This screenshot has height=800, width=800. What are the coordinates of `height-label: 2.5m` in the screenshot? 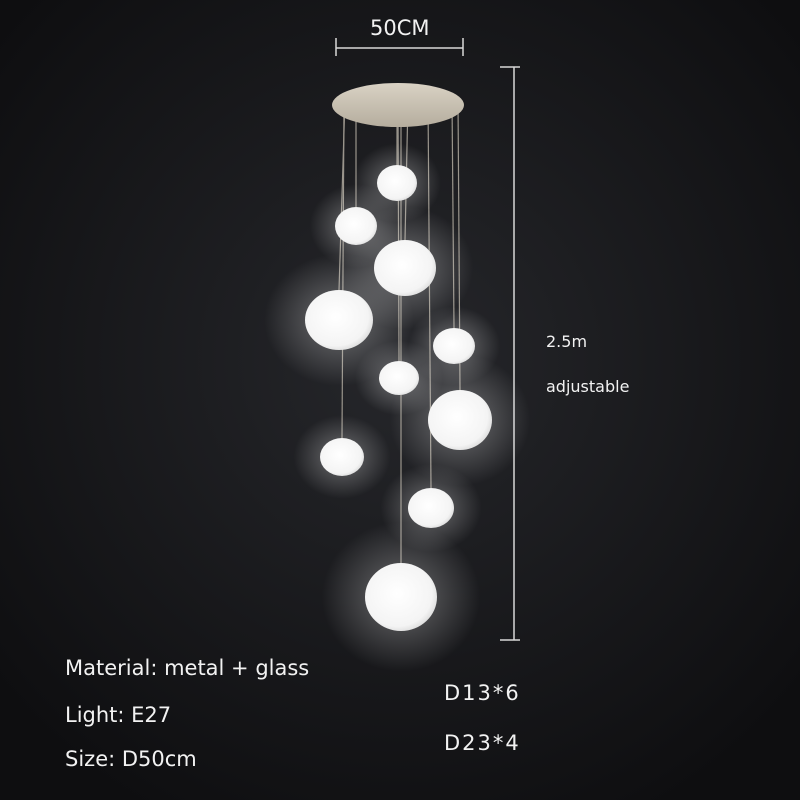 It's located at (567, 341).